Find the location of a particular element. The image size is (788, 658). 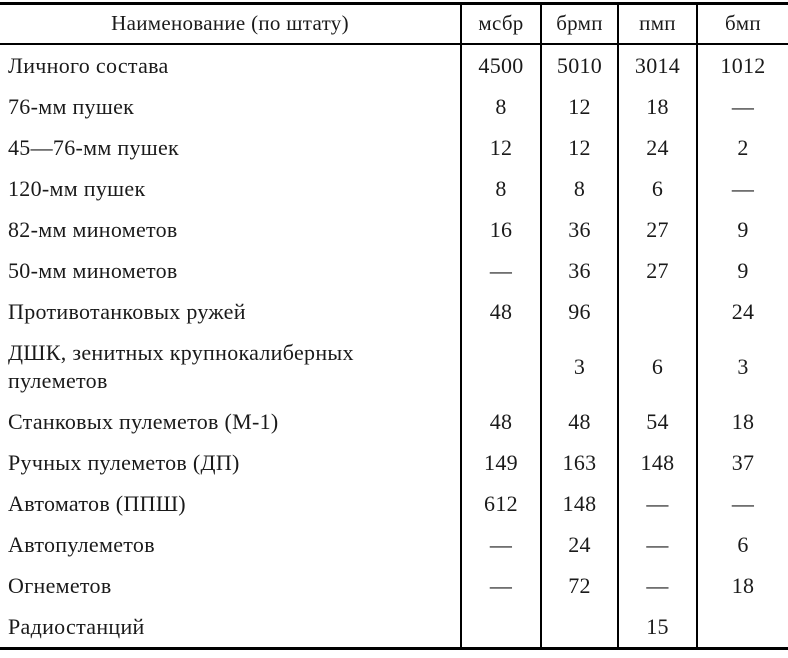

row-label: Противотанковых ружей is located at coordinates (127, 311).